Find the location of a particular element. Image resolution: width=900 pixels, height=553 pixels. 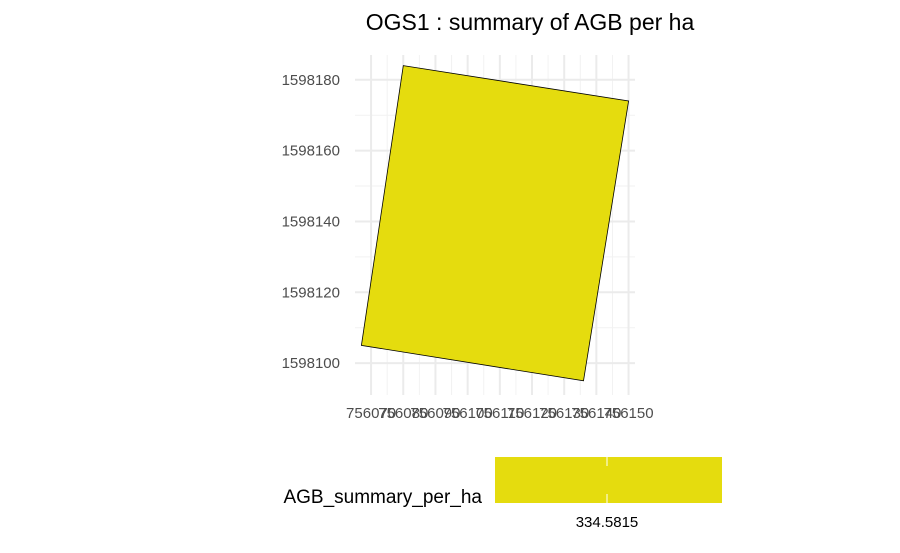

y-tick-label: 1598100 is located at coordinates (311, 363).